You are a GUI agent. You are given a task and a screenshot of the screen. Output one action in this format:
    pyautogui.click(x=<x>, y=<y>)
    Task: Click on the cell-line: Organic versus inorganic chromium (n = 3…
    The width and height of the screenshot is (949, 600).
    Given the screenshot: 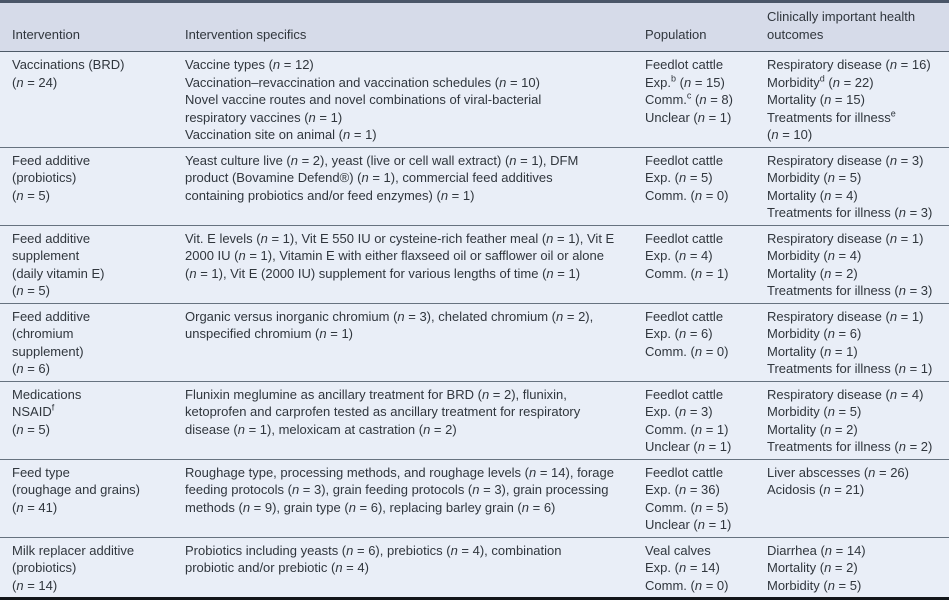 What is the action you would take?
    pyautogui.click(x=389, y=316)
    